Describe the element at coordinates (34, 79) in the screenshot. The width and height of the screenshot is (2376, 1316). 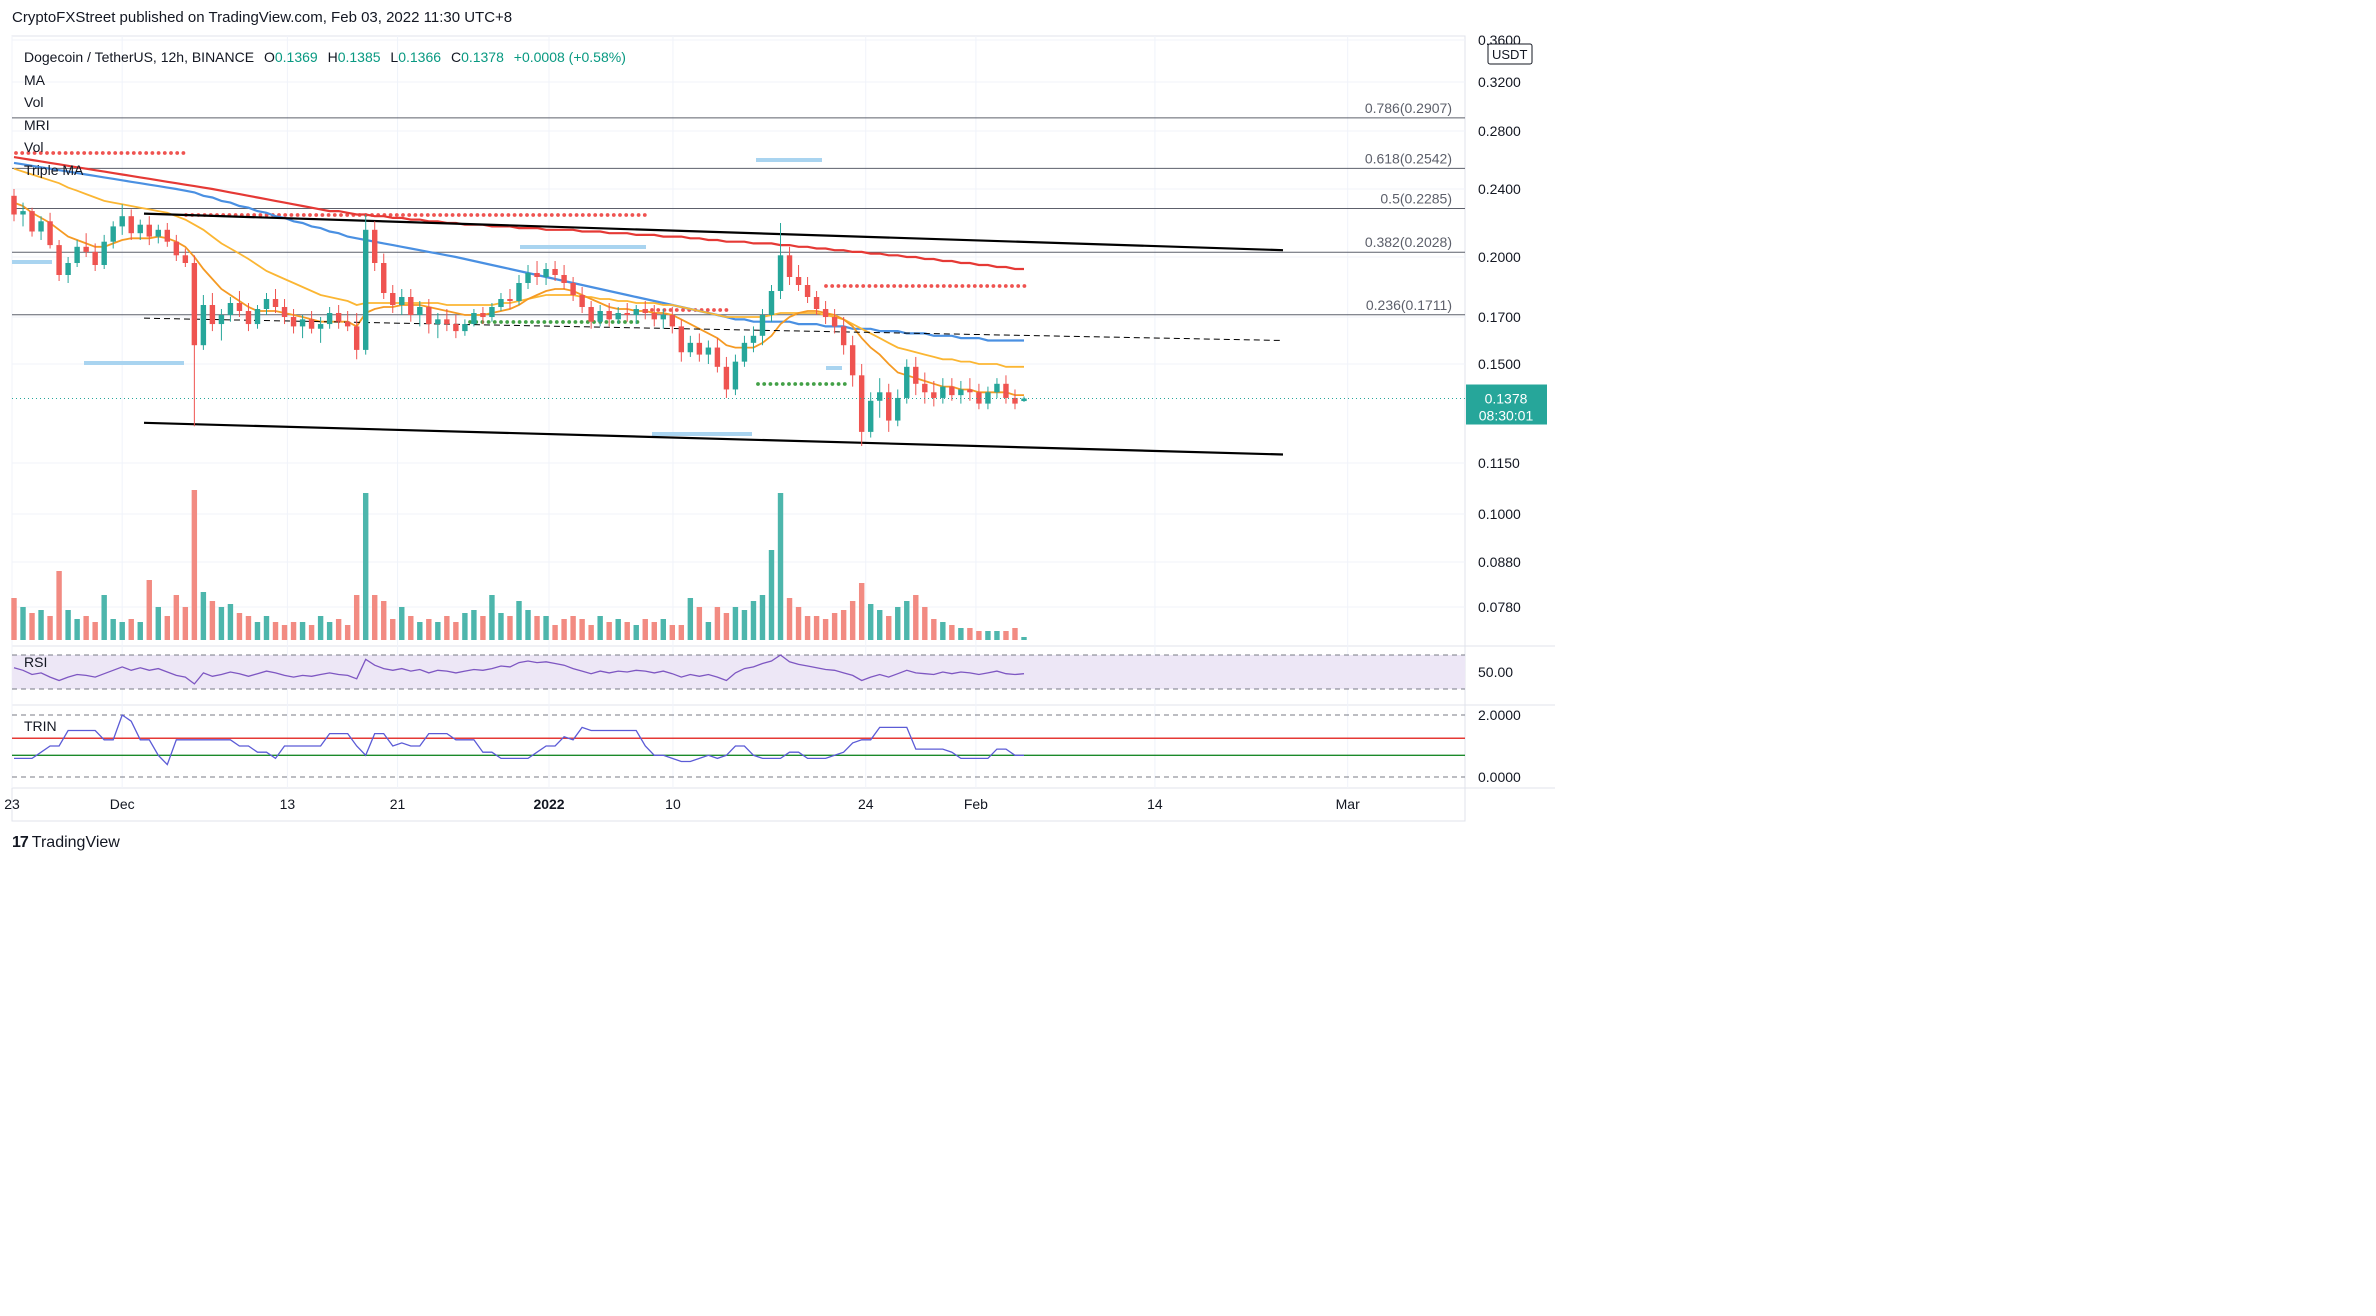
I see `indicator-ma: MA` at that location.